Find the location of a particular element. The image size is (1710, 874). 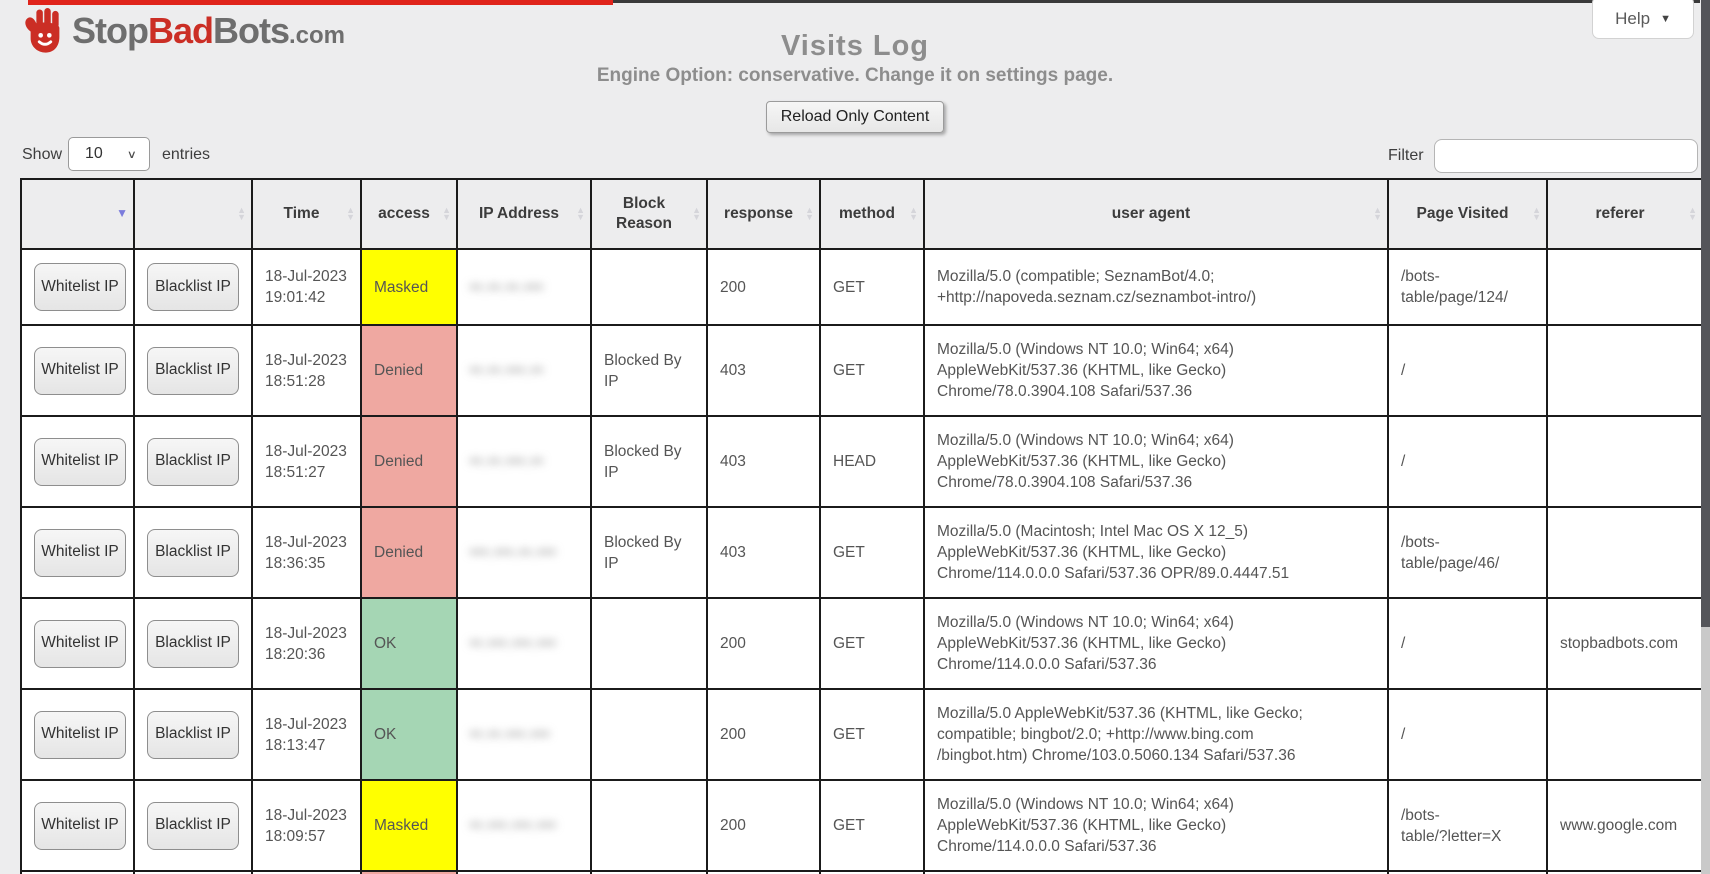

time-cell is located at coordinates (306, 872).